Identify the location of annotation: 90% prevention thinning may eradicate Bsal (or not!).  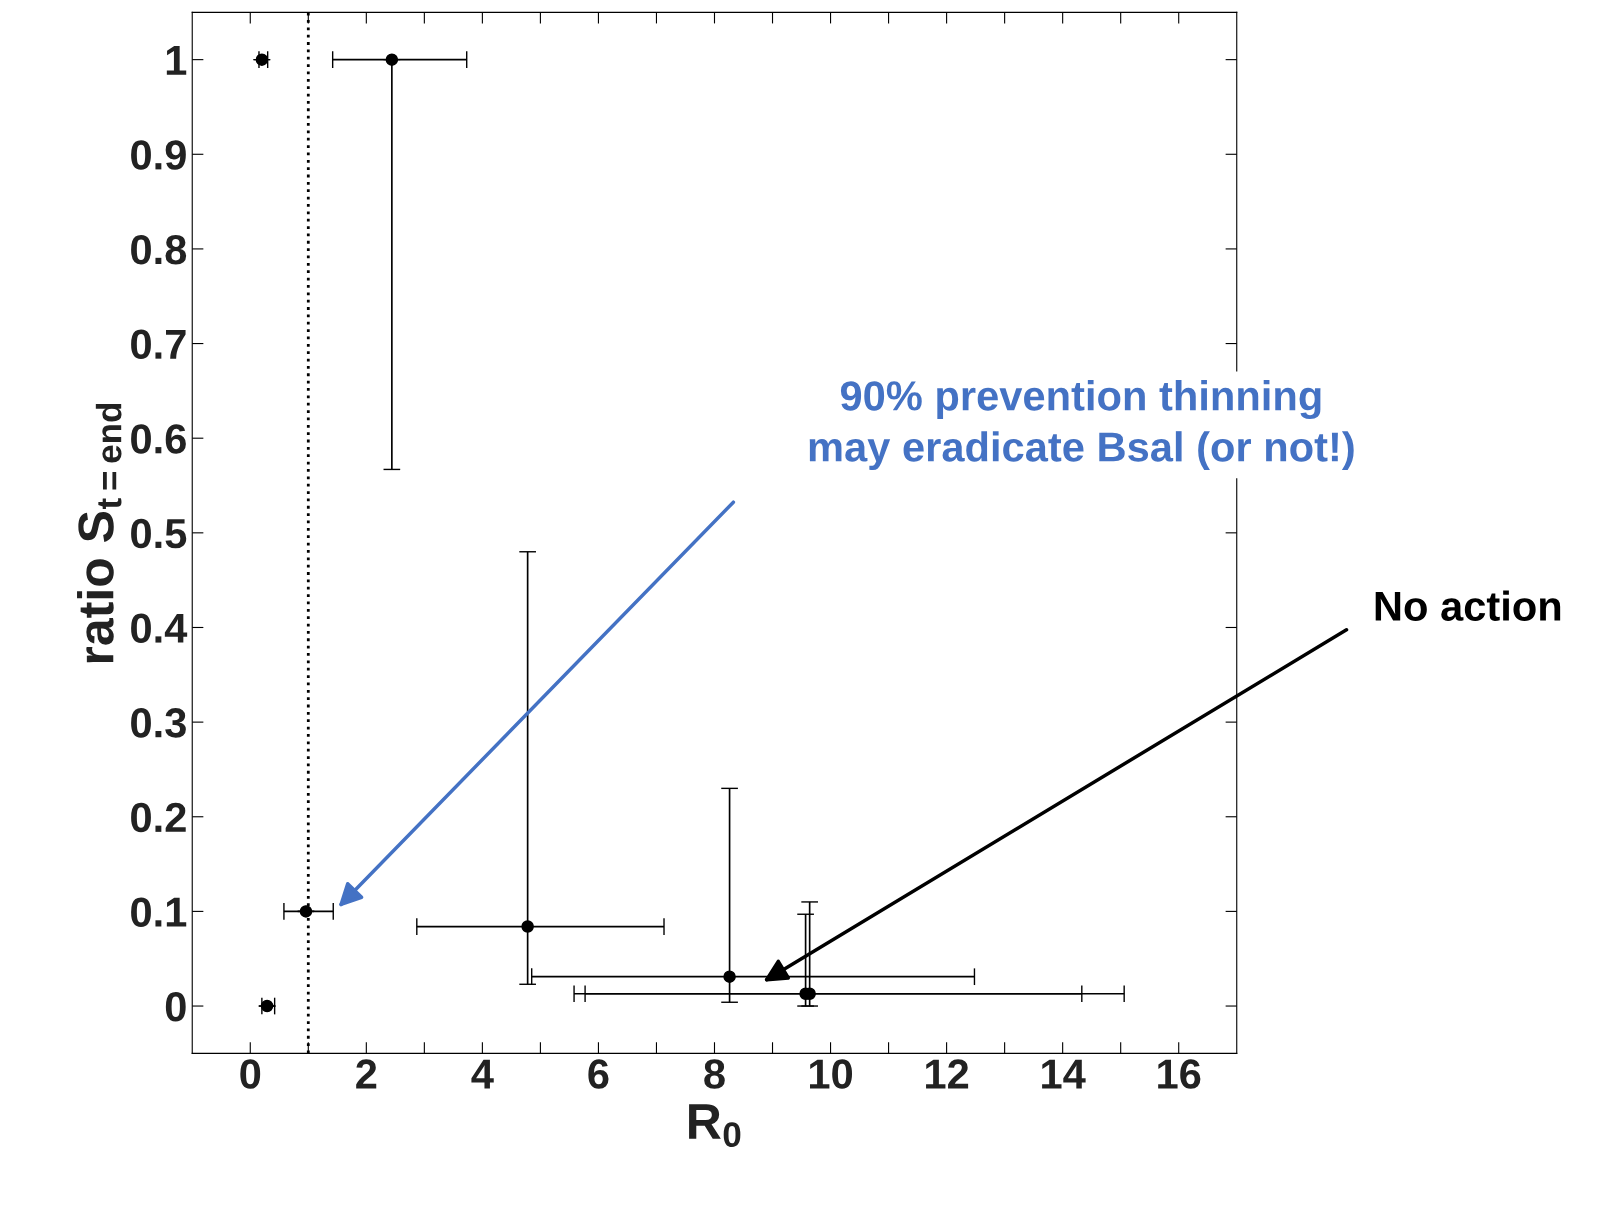
(1081, 425).